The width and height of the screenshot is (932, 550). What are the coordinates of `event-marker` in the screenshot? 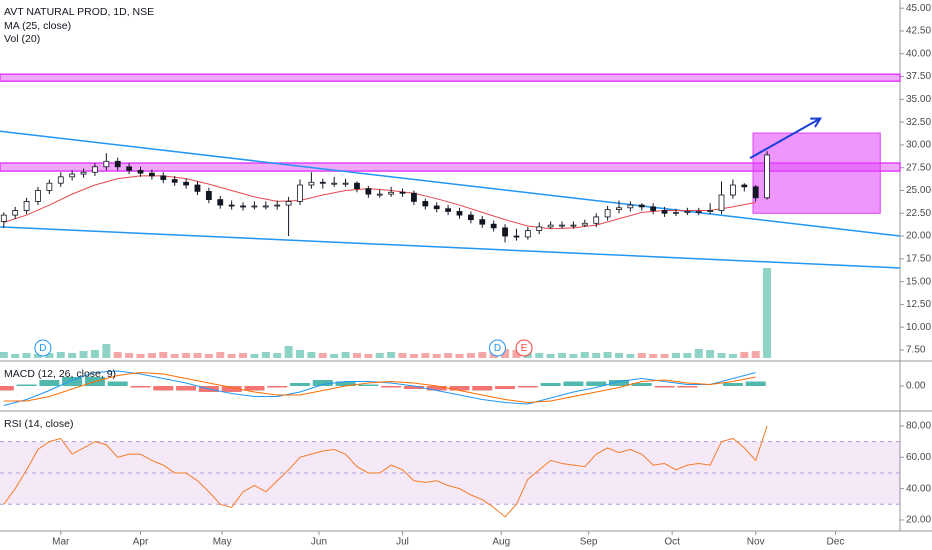 It's located at (43, 348).